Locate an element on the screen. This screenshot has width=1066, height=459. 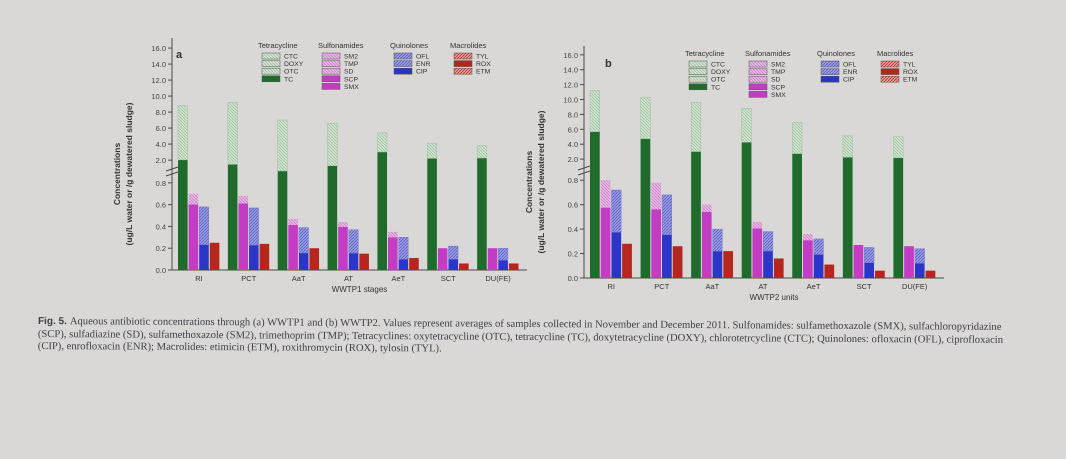
y-tick-label: 12.0 is located at coordinates (570, 85).